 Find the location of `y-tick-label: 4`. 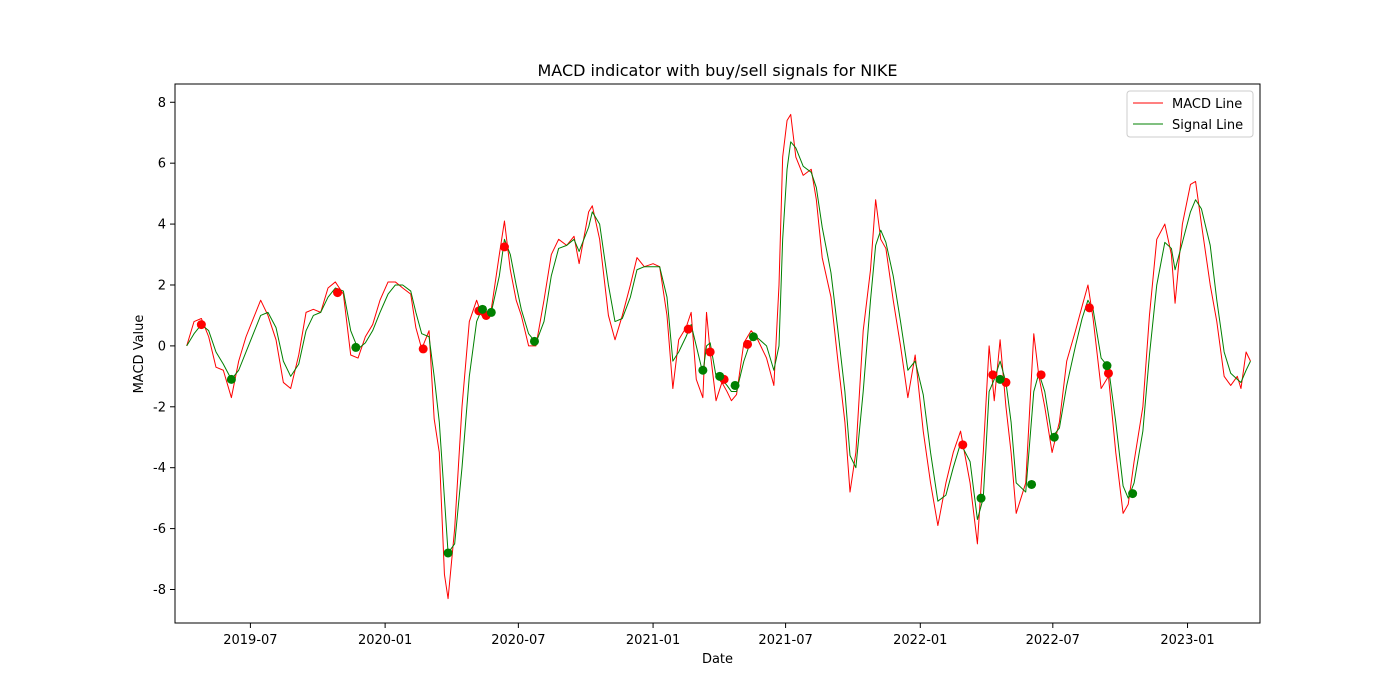

y-tick-label: 4 is located at coordinates (162, 225).